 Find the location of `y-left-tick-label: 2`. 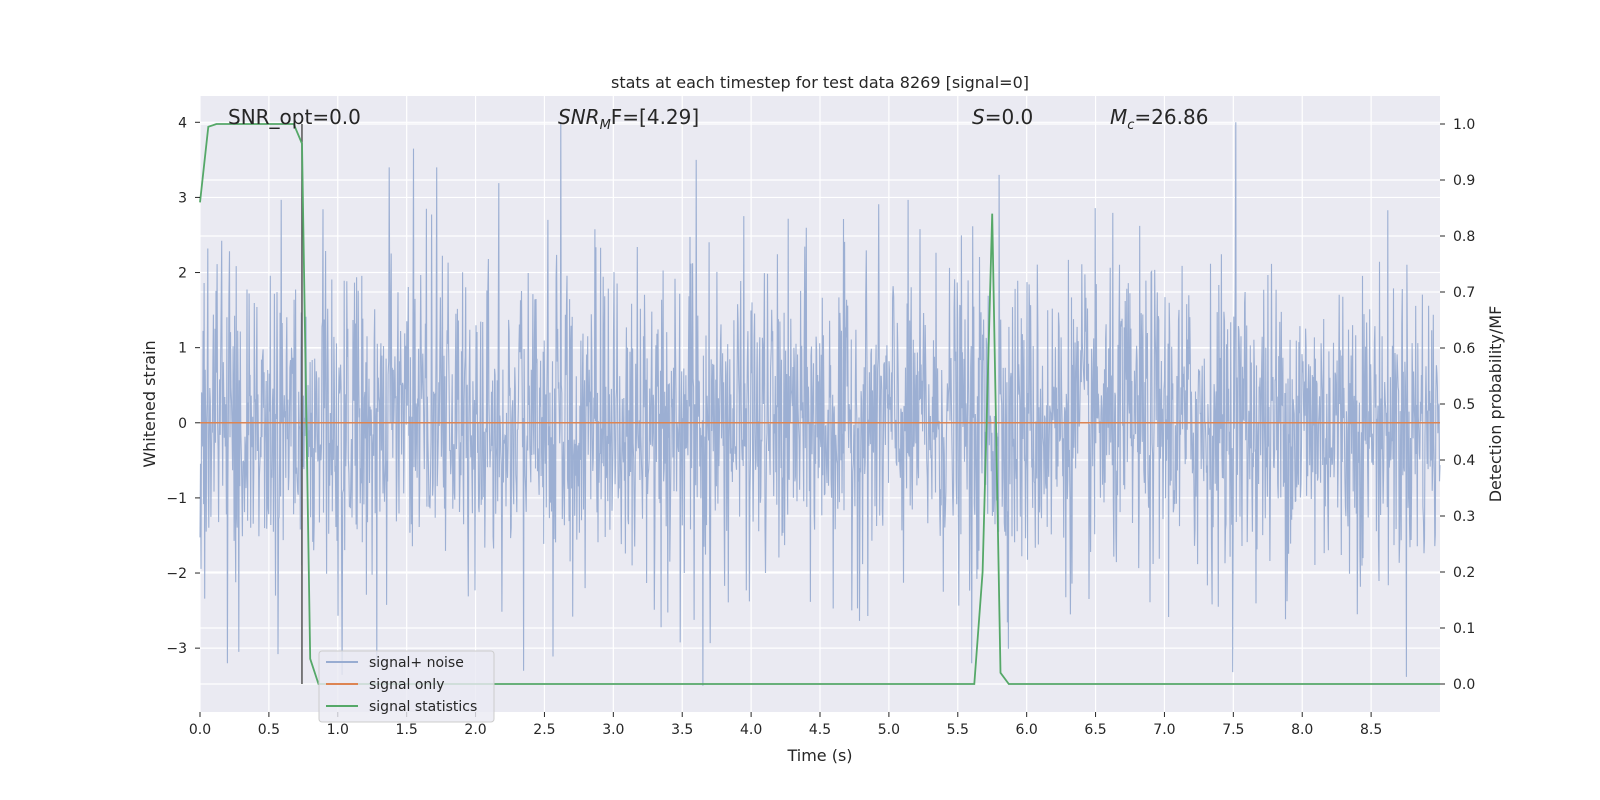

y-left-tick-label: 2 is located at coordinates (182, 274).